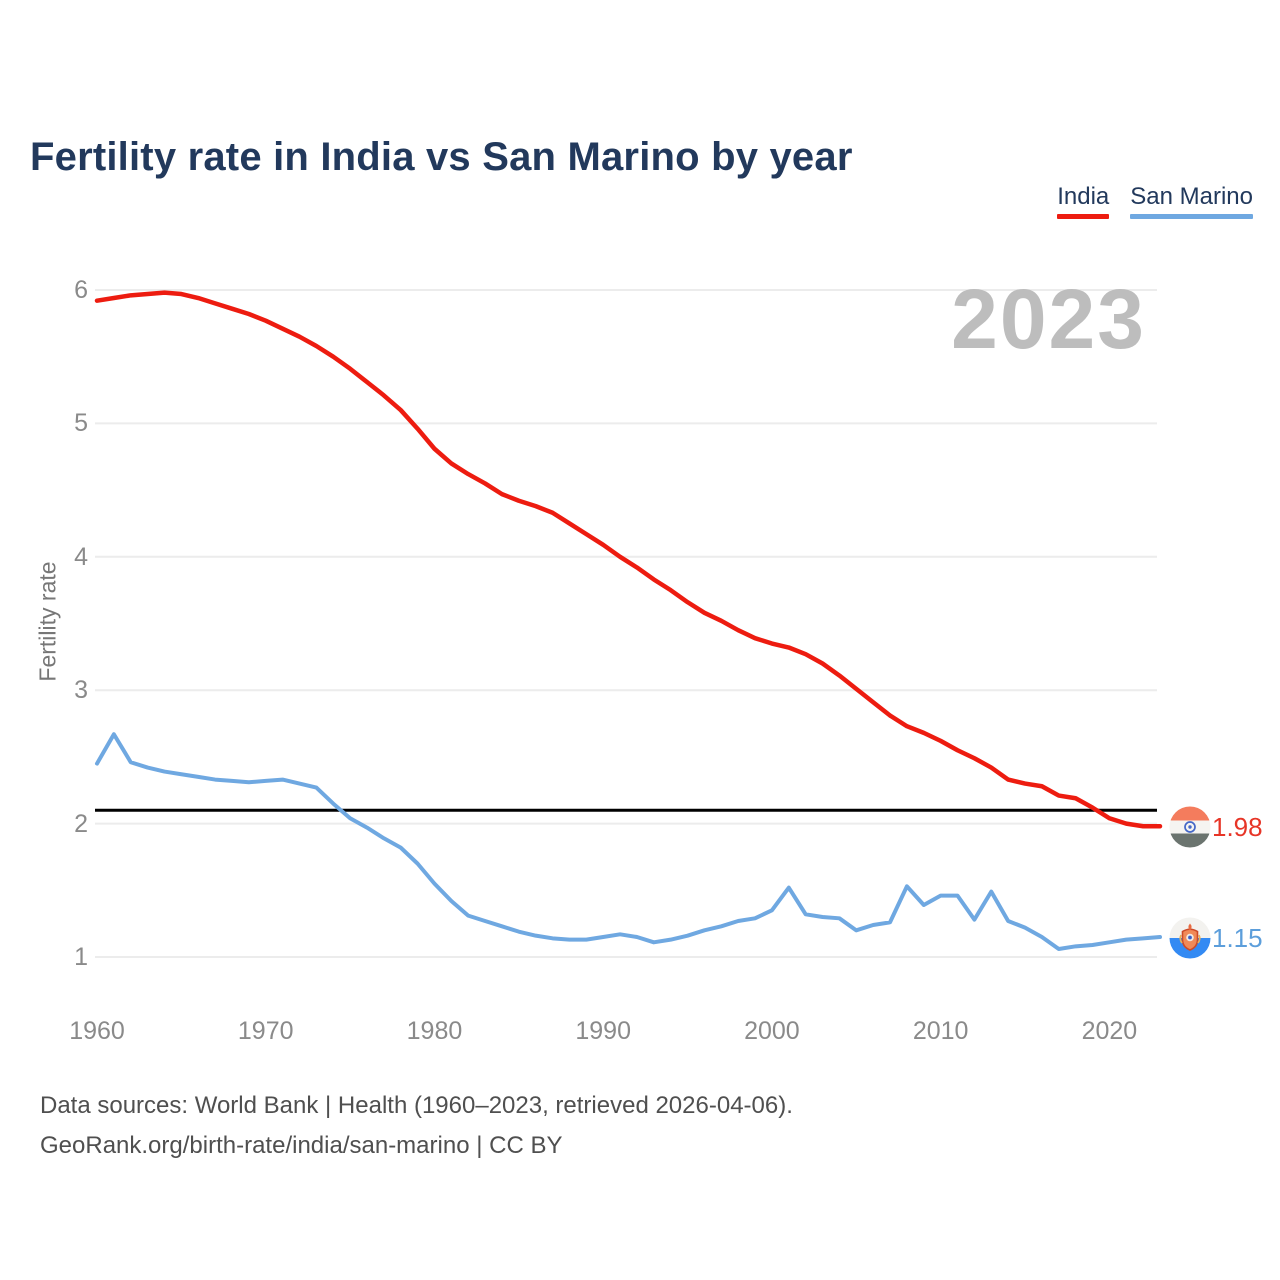 This screenshot has height=1280, width=1280. I want to click on y-tick-label-6: 6, so click(81, 290).